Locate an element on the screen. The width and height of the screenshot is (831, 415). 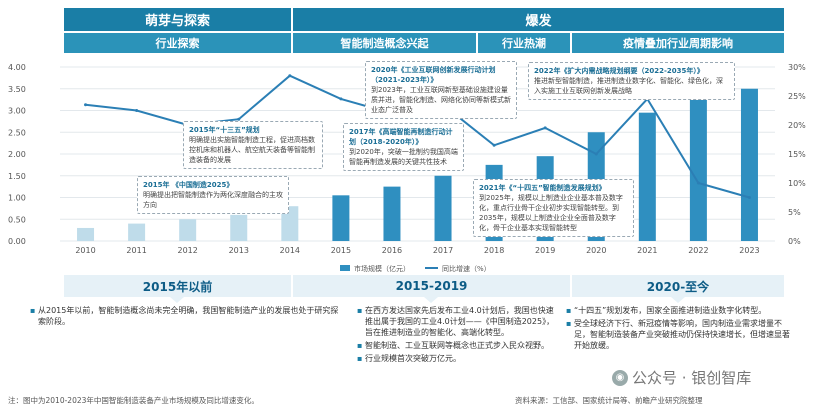
callout-text: 明确提出把智能制造作为两化深度融合的主攻方向 is located at coordinates (213, 200).